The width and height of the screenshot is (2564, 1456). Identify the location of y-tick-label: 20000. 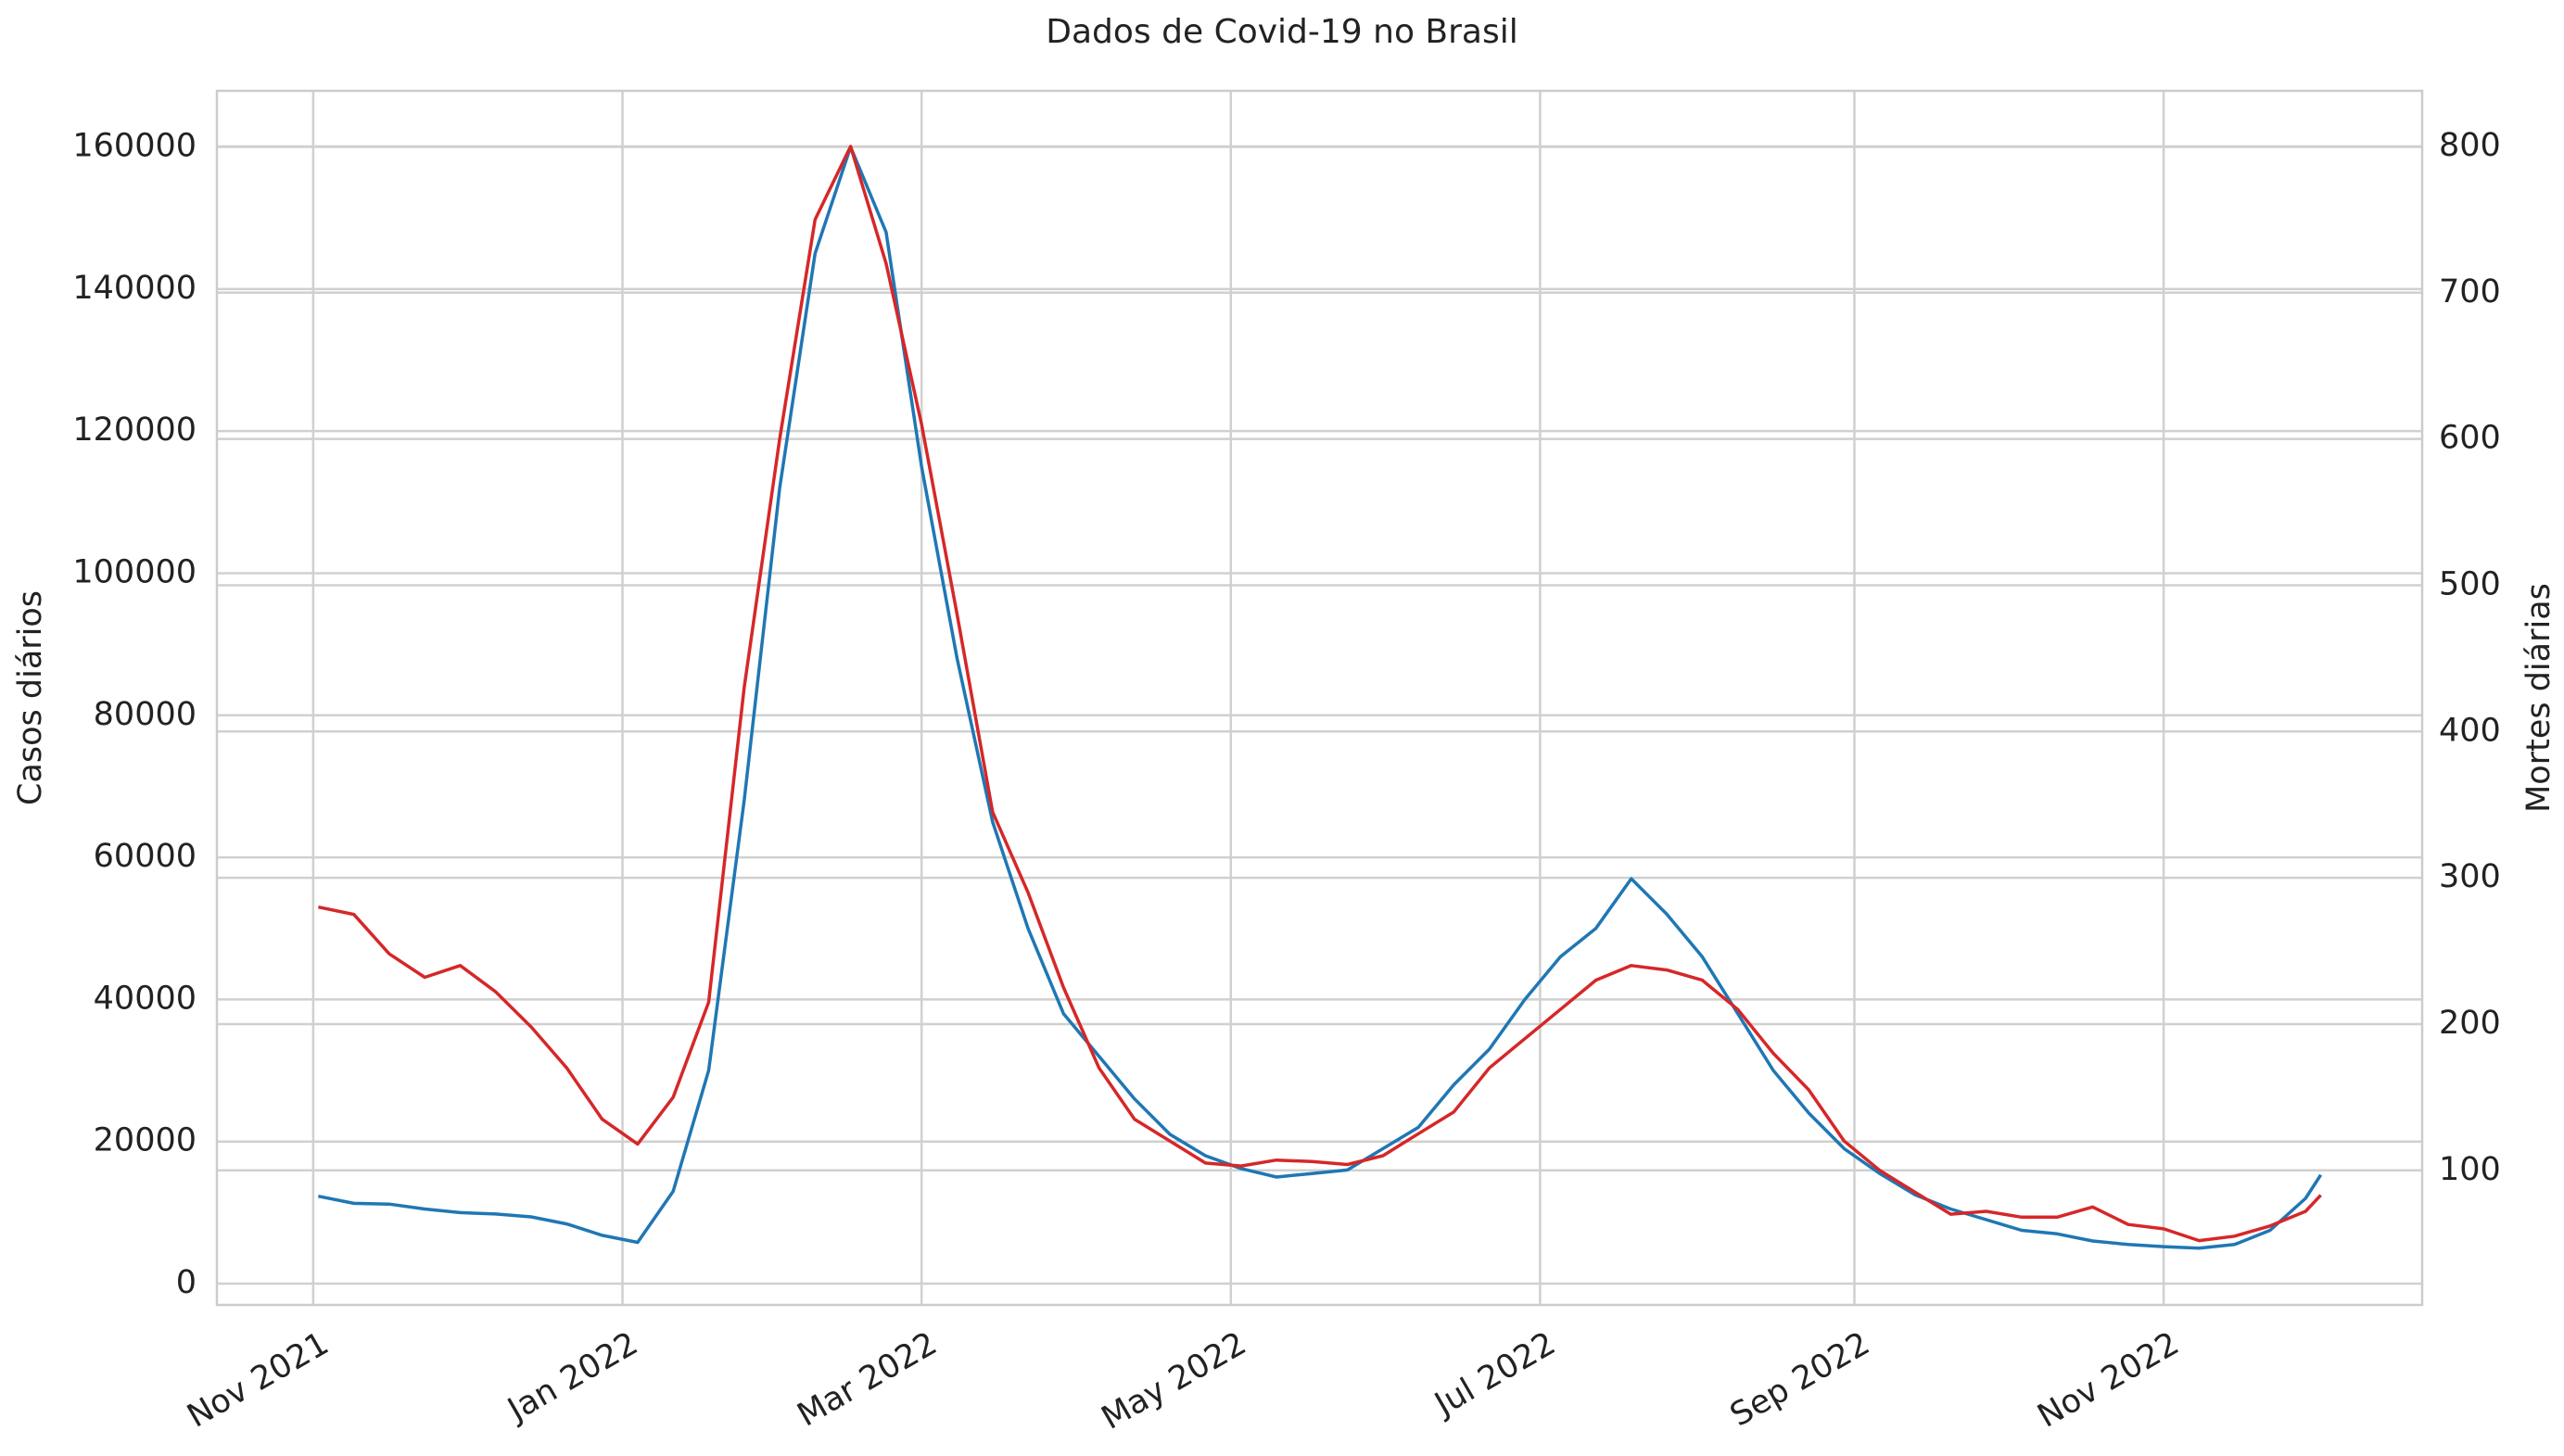
(145, 1140).